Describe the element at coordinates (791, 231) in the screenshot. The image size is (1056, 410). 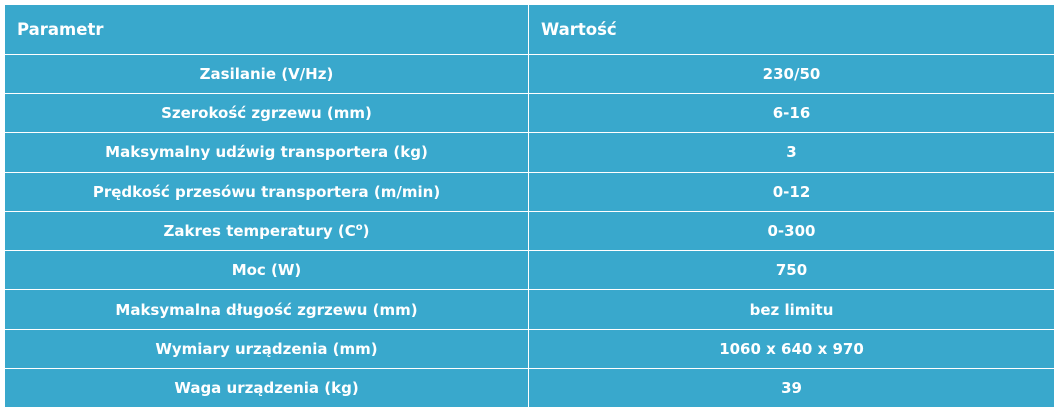
I see `row-value: 0-300` at that location.